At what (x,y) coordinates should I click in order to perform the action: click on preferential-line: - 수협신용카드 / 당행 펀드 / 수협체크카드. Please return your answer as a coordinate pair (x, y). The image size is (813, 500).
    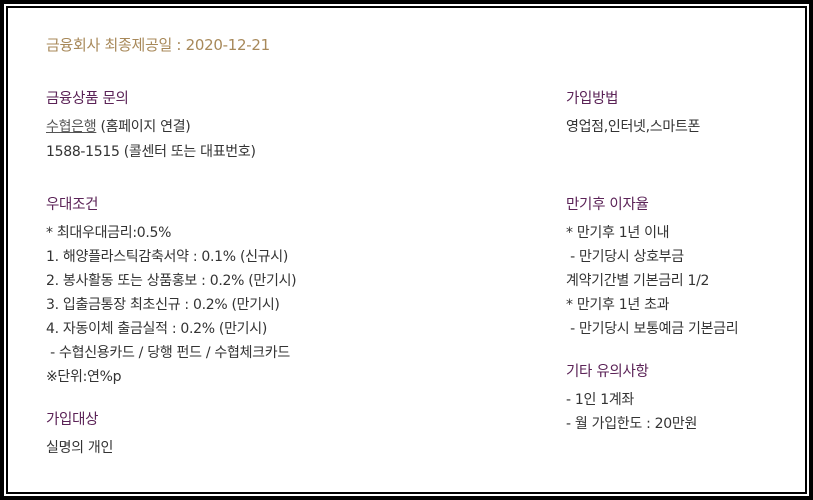
    Looking at the image, I should click on (168, 353).